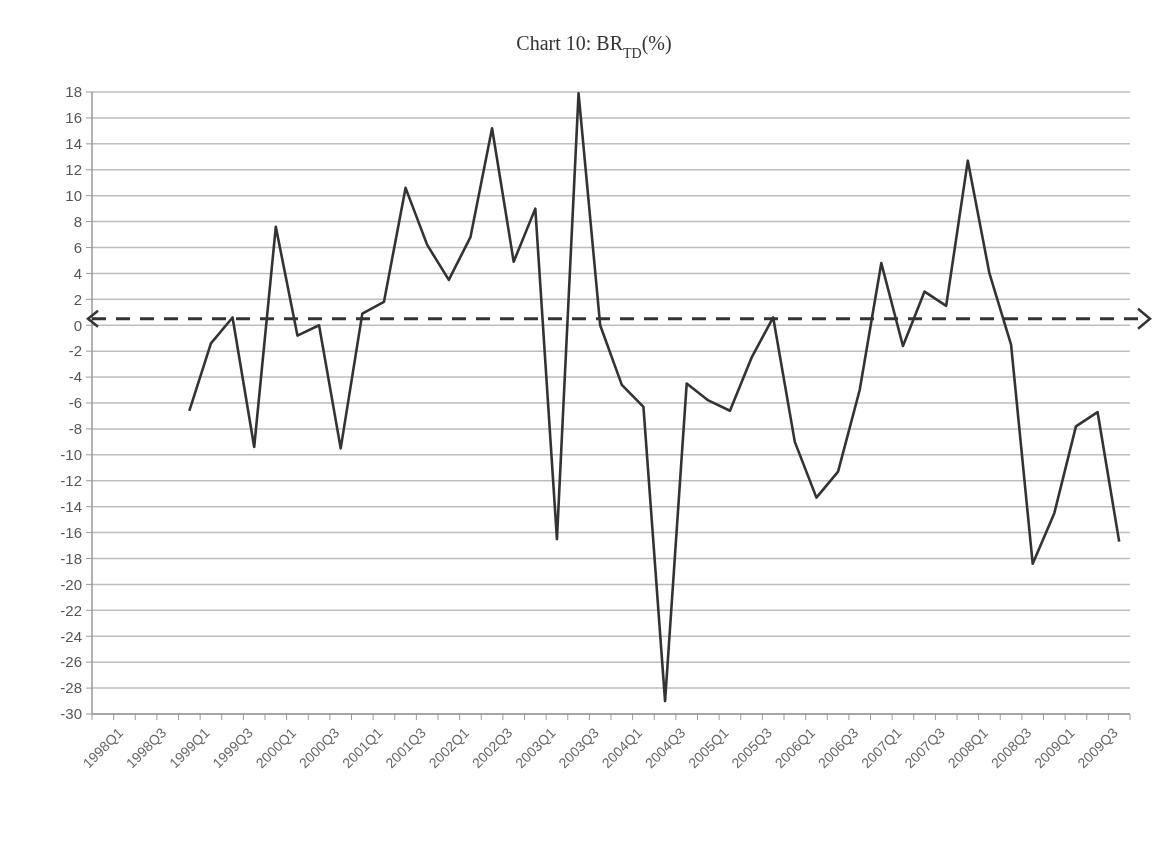 The image size is (1168, 844). Describe the element at coordinates (71, 636) in the screenshot. I see `y-tick-label: -24` at that location.